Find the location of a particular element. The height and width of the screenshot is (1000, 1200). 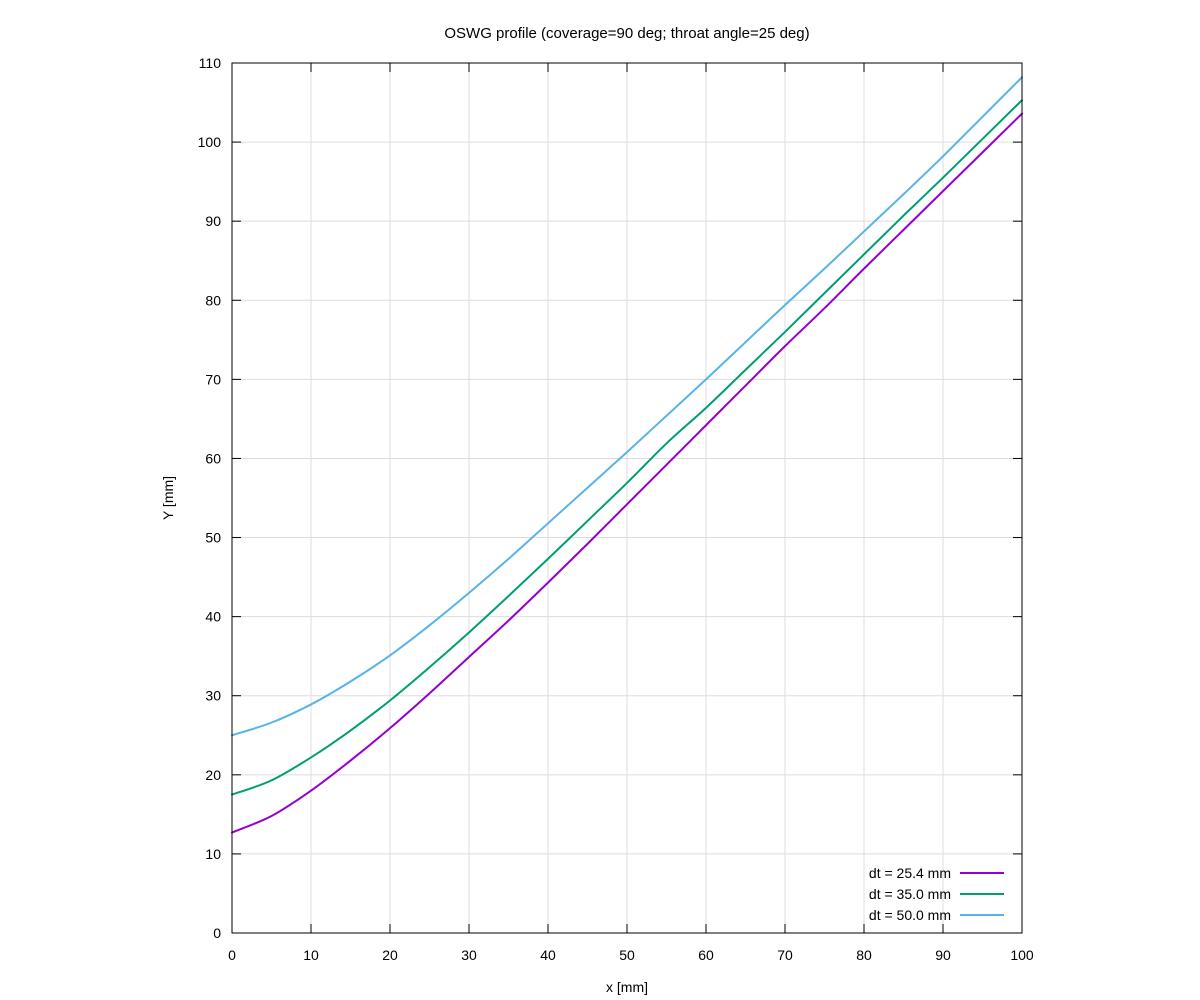

x-tick-label: 100 is located at coordinates (1022, 955).